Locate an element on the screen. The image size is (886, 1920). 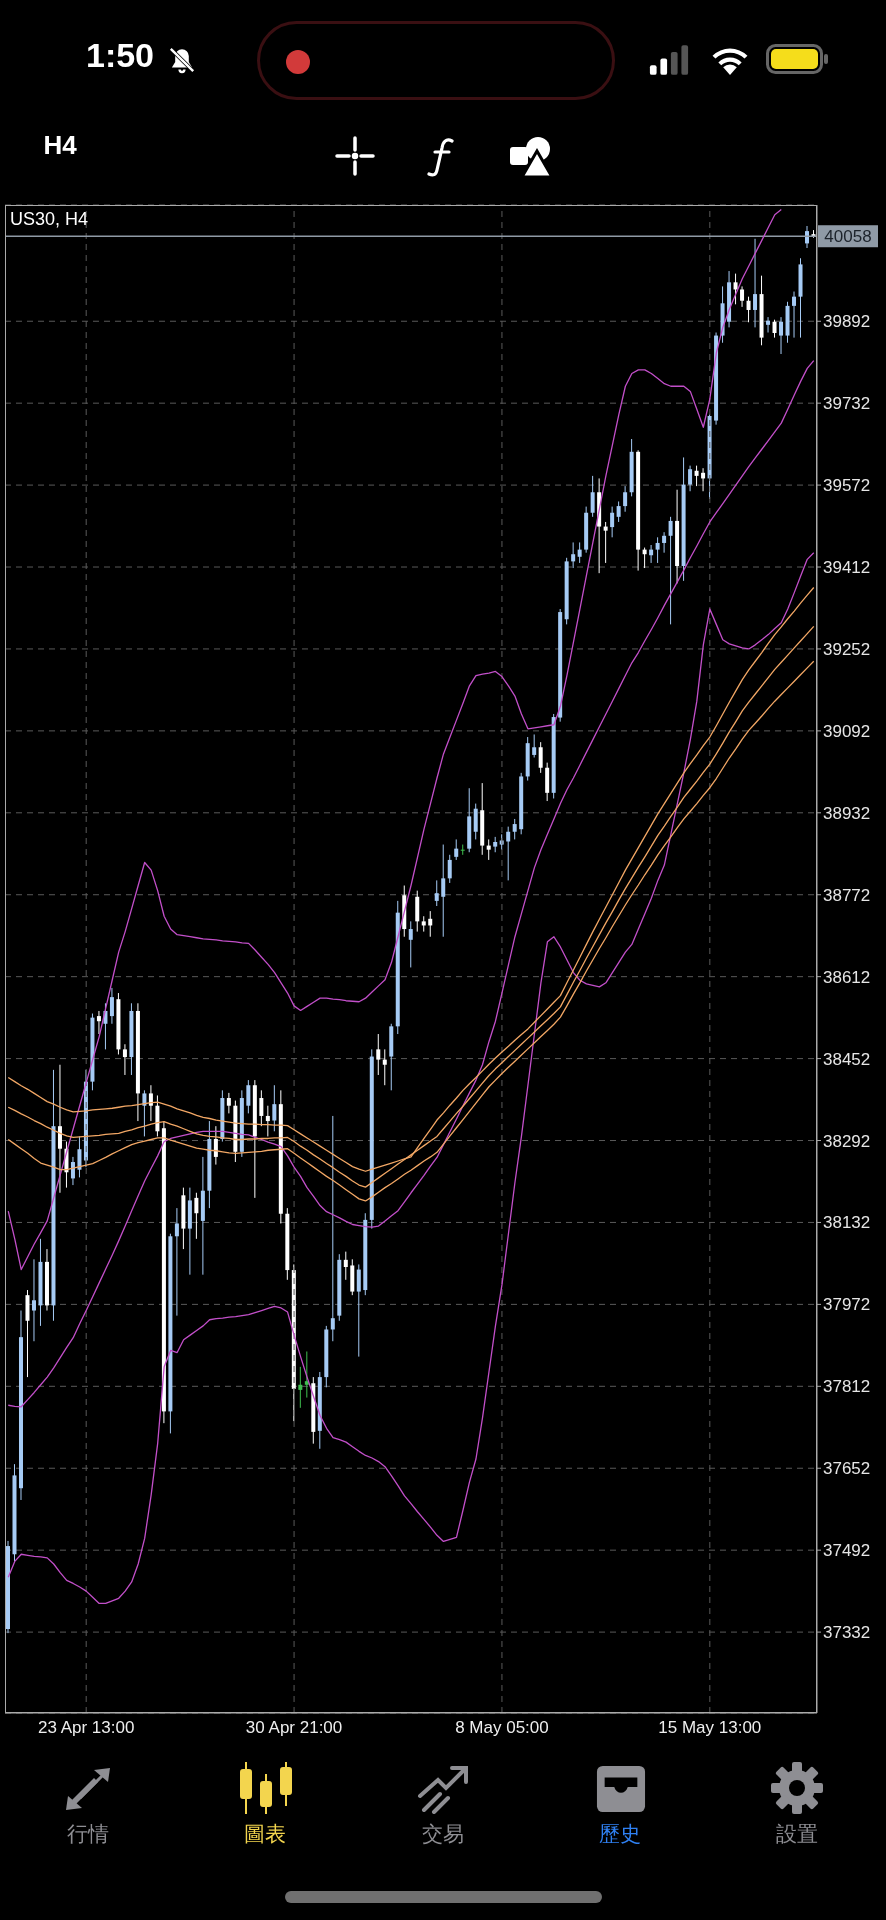
y-tick-label: 39732 is located at coordinates (847, 404).